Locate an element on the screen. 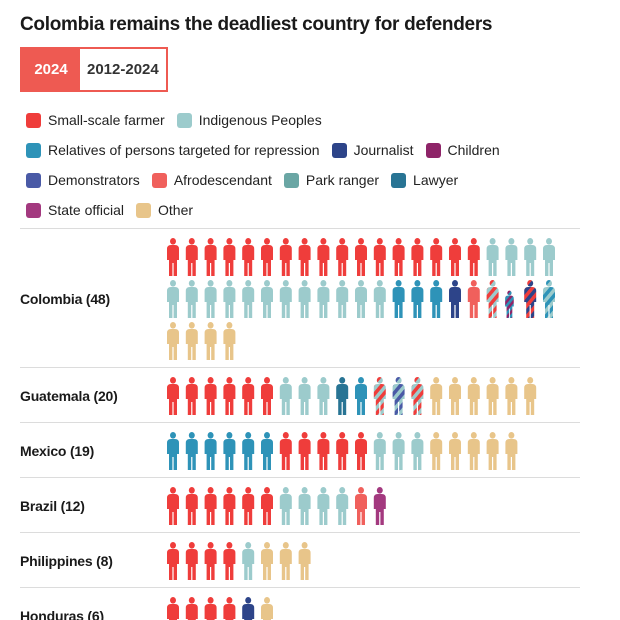  figure-colombia-afro is located at coordinates (473, 299).